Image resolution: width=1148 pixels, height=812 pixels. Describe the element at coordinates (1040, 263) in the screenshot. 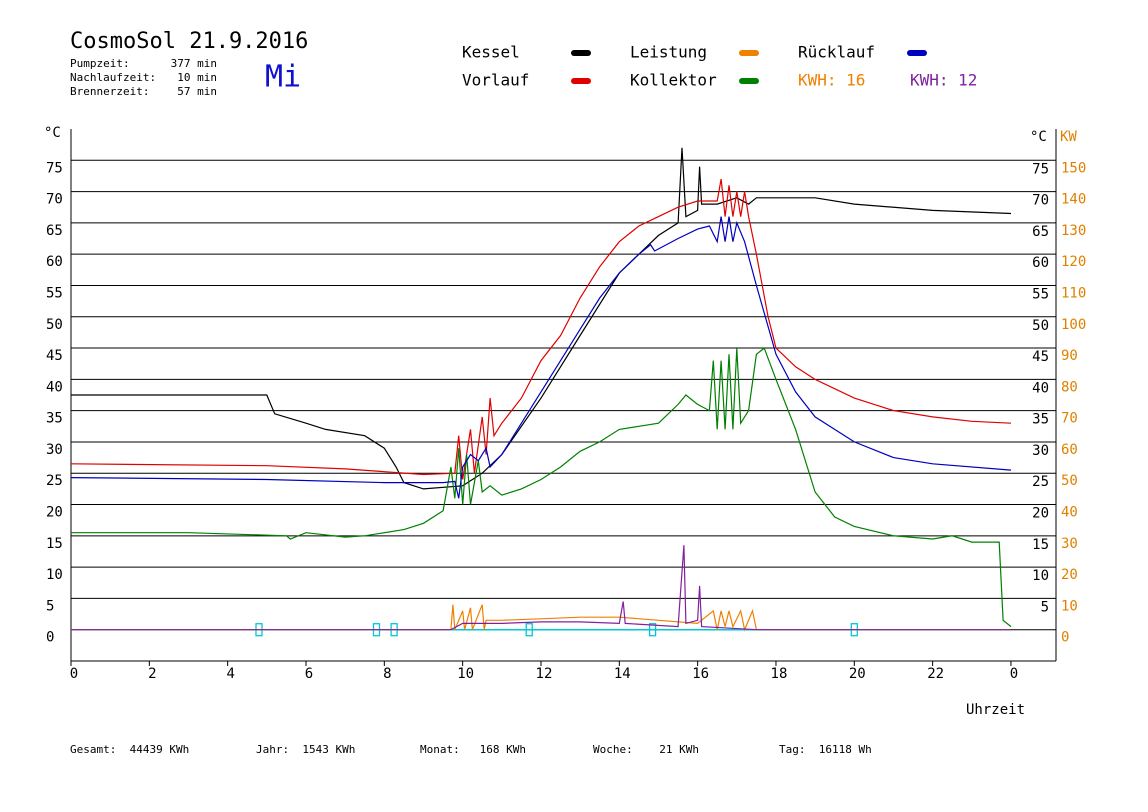

I see `y2-celsius-label: 60` at that location.